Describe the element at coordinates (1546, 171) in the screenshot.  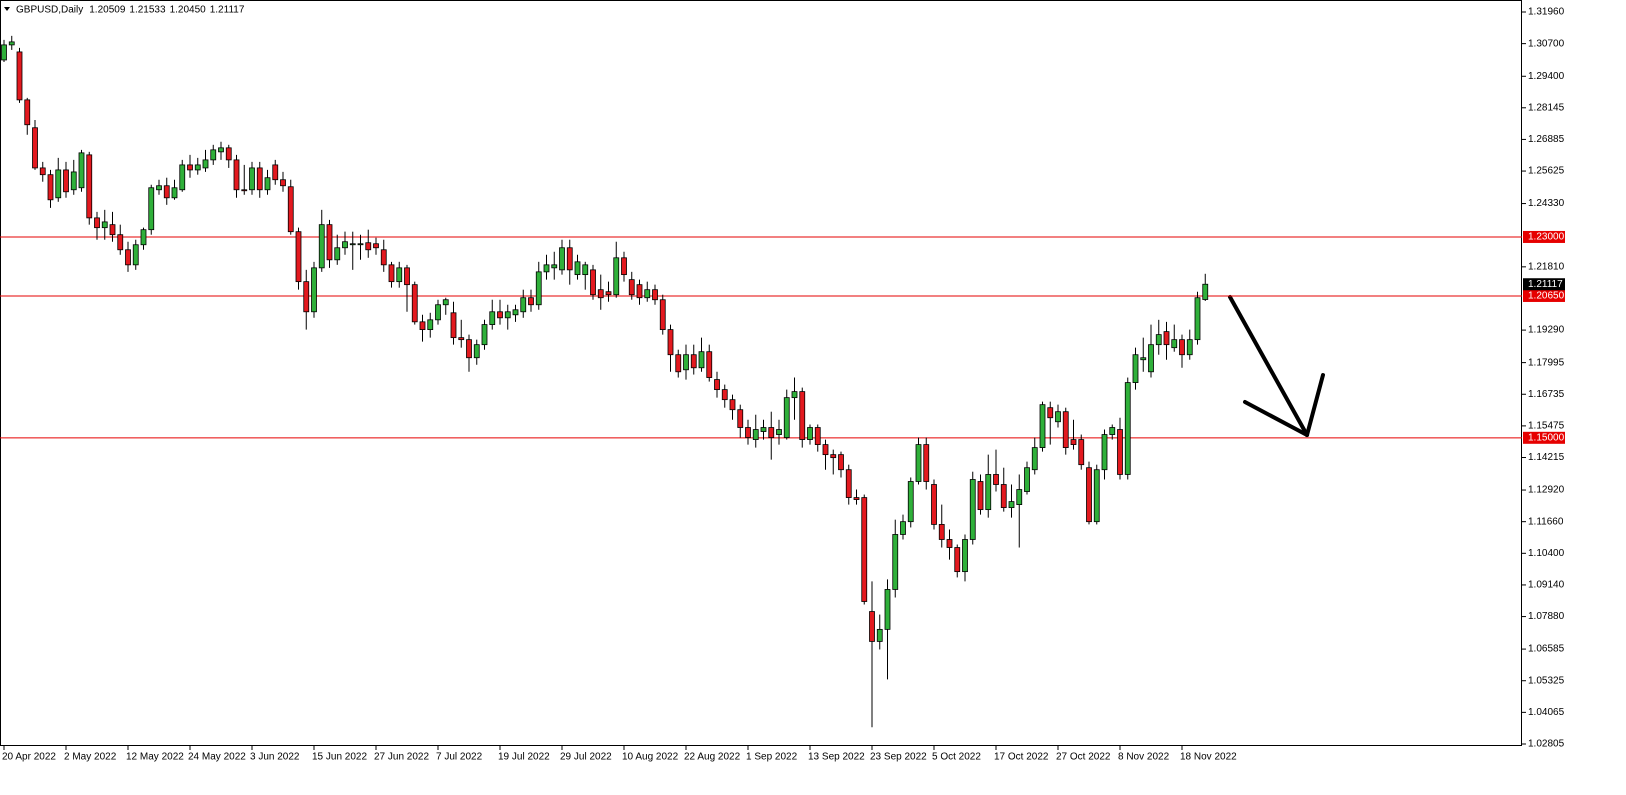
I see `y-tick-label: 1.25625` at that location.